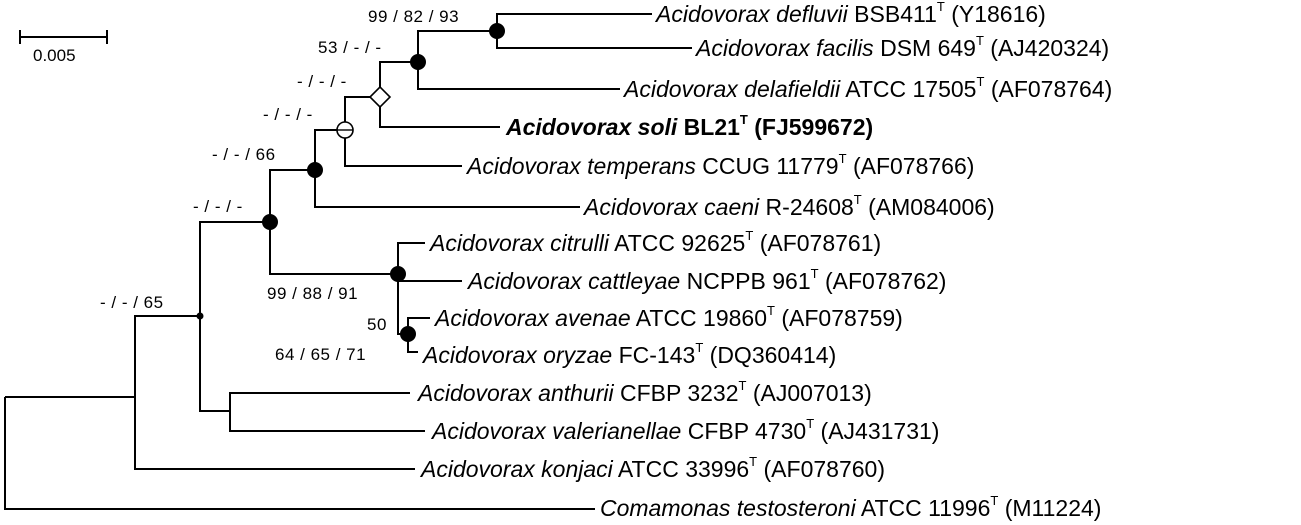  I want to click on taxon-strain: CFBP 4730, so click(747, 431).